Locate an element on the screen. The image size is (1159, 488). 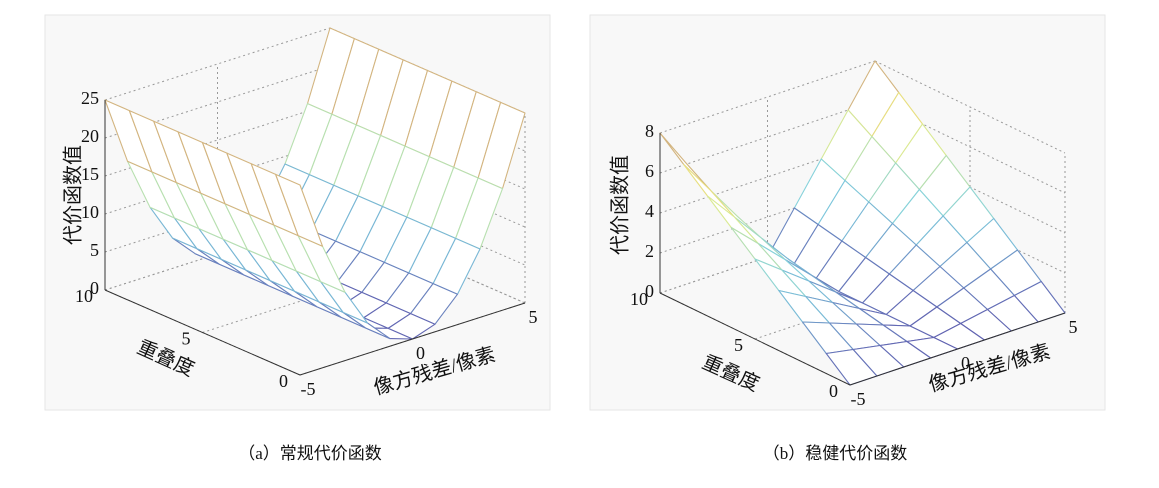
caption: （b）稳健代价函数 is located at coordinates (835, 453).